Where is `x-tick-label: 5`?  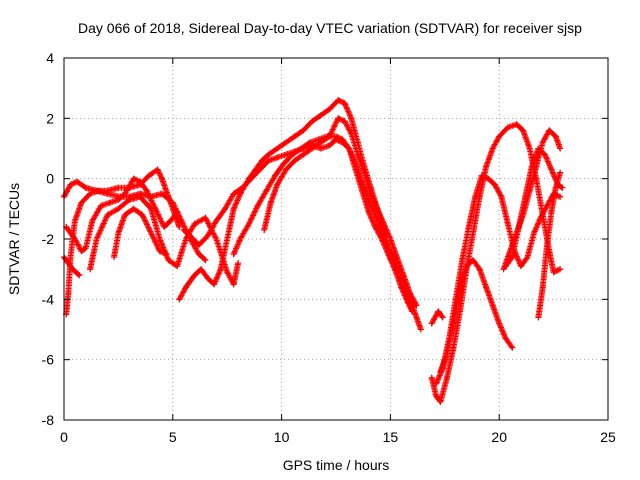
x-tick-label: 5 is located at coordinates (173, 437).